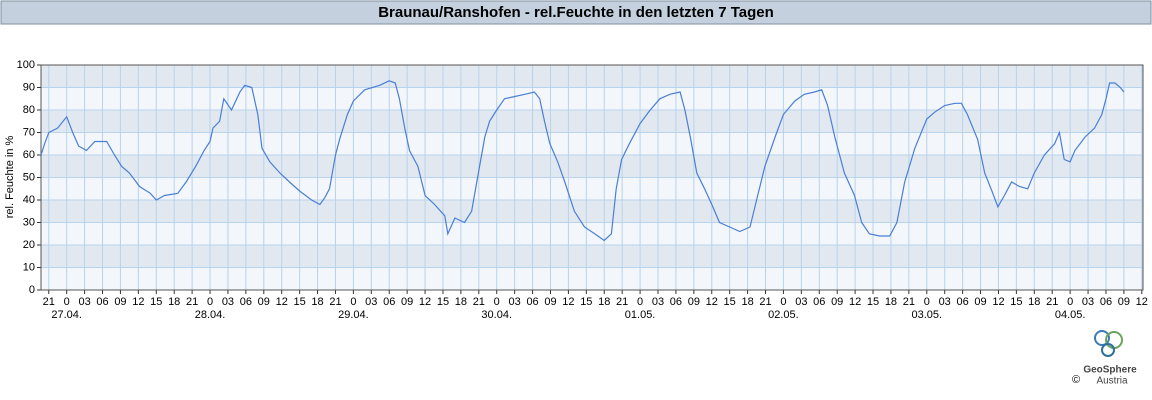  Describe the element at coordinates (1070, 315) in the screenshot. I see `date-label: 04.05.` at that location.